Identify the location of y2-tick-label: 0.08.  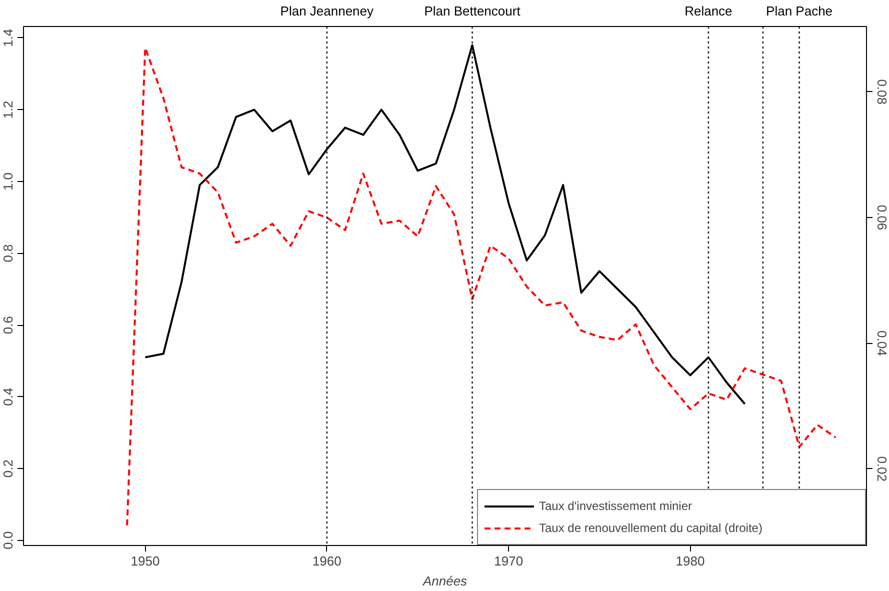
(881, 92).